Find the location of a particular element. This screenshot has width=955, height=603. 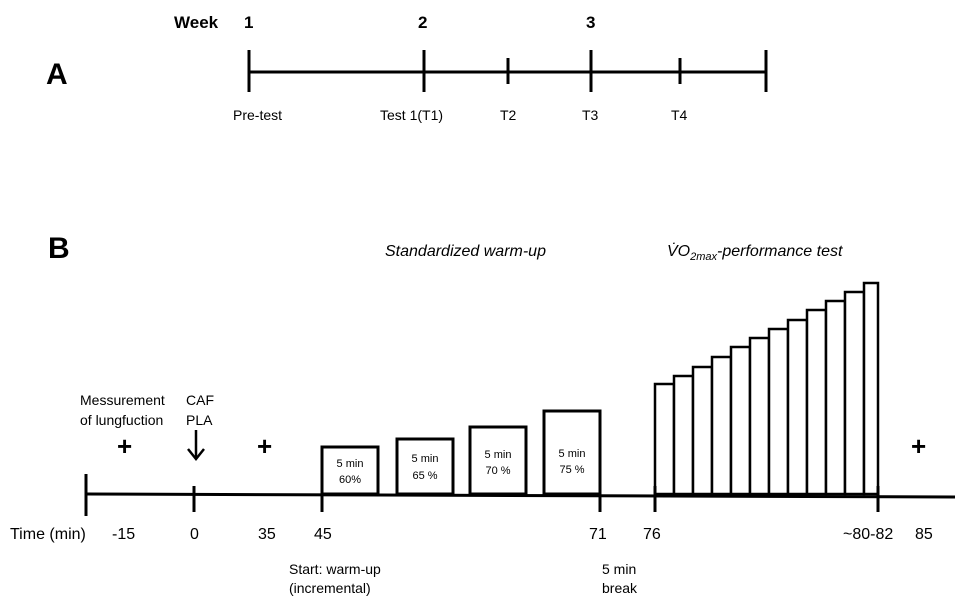

warmup-box-4-intensity: 75 % is located at coordinates (571, 470).